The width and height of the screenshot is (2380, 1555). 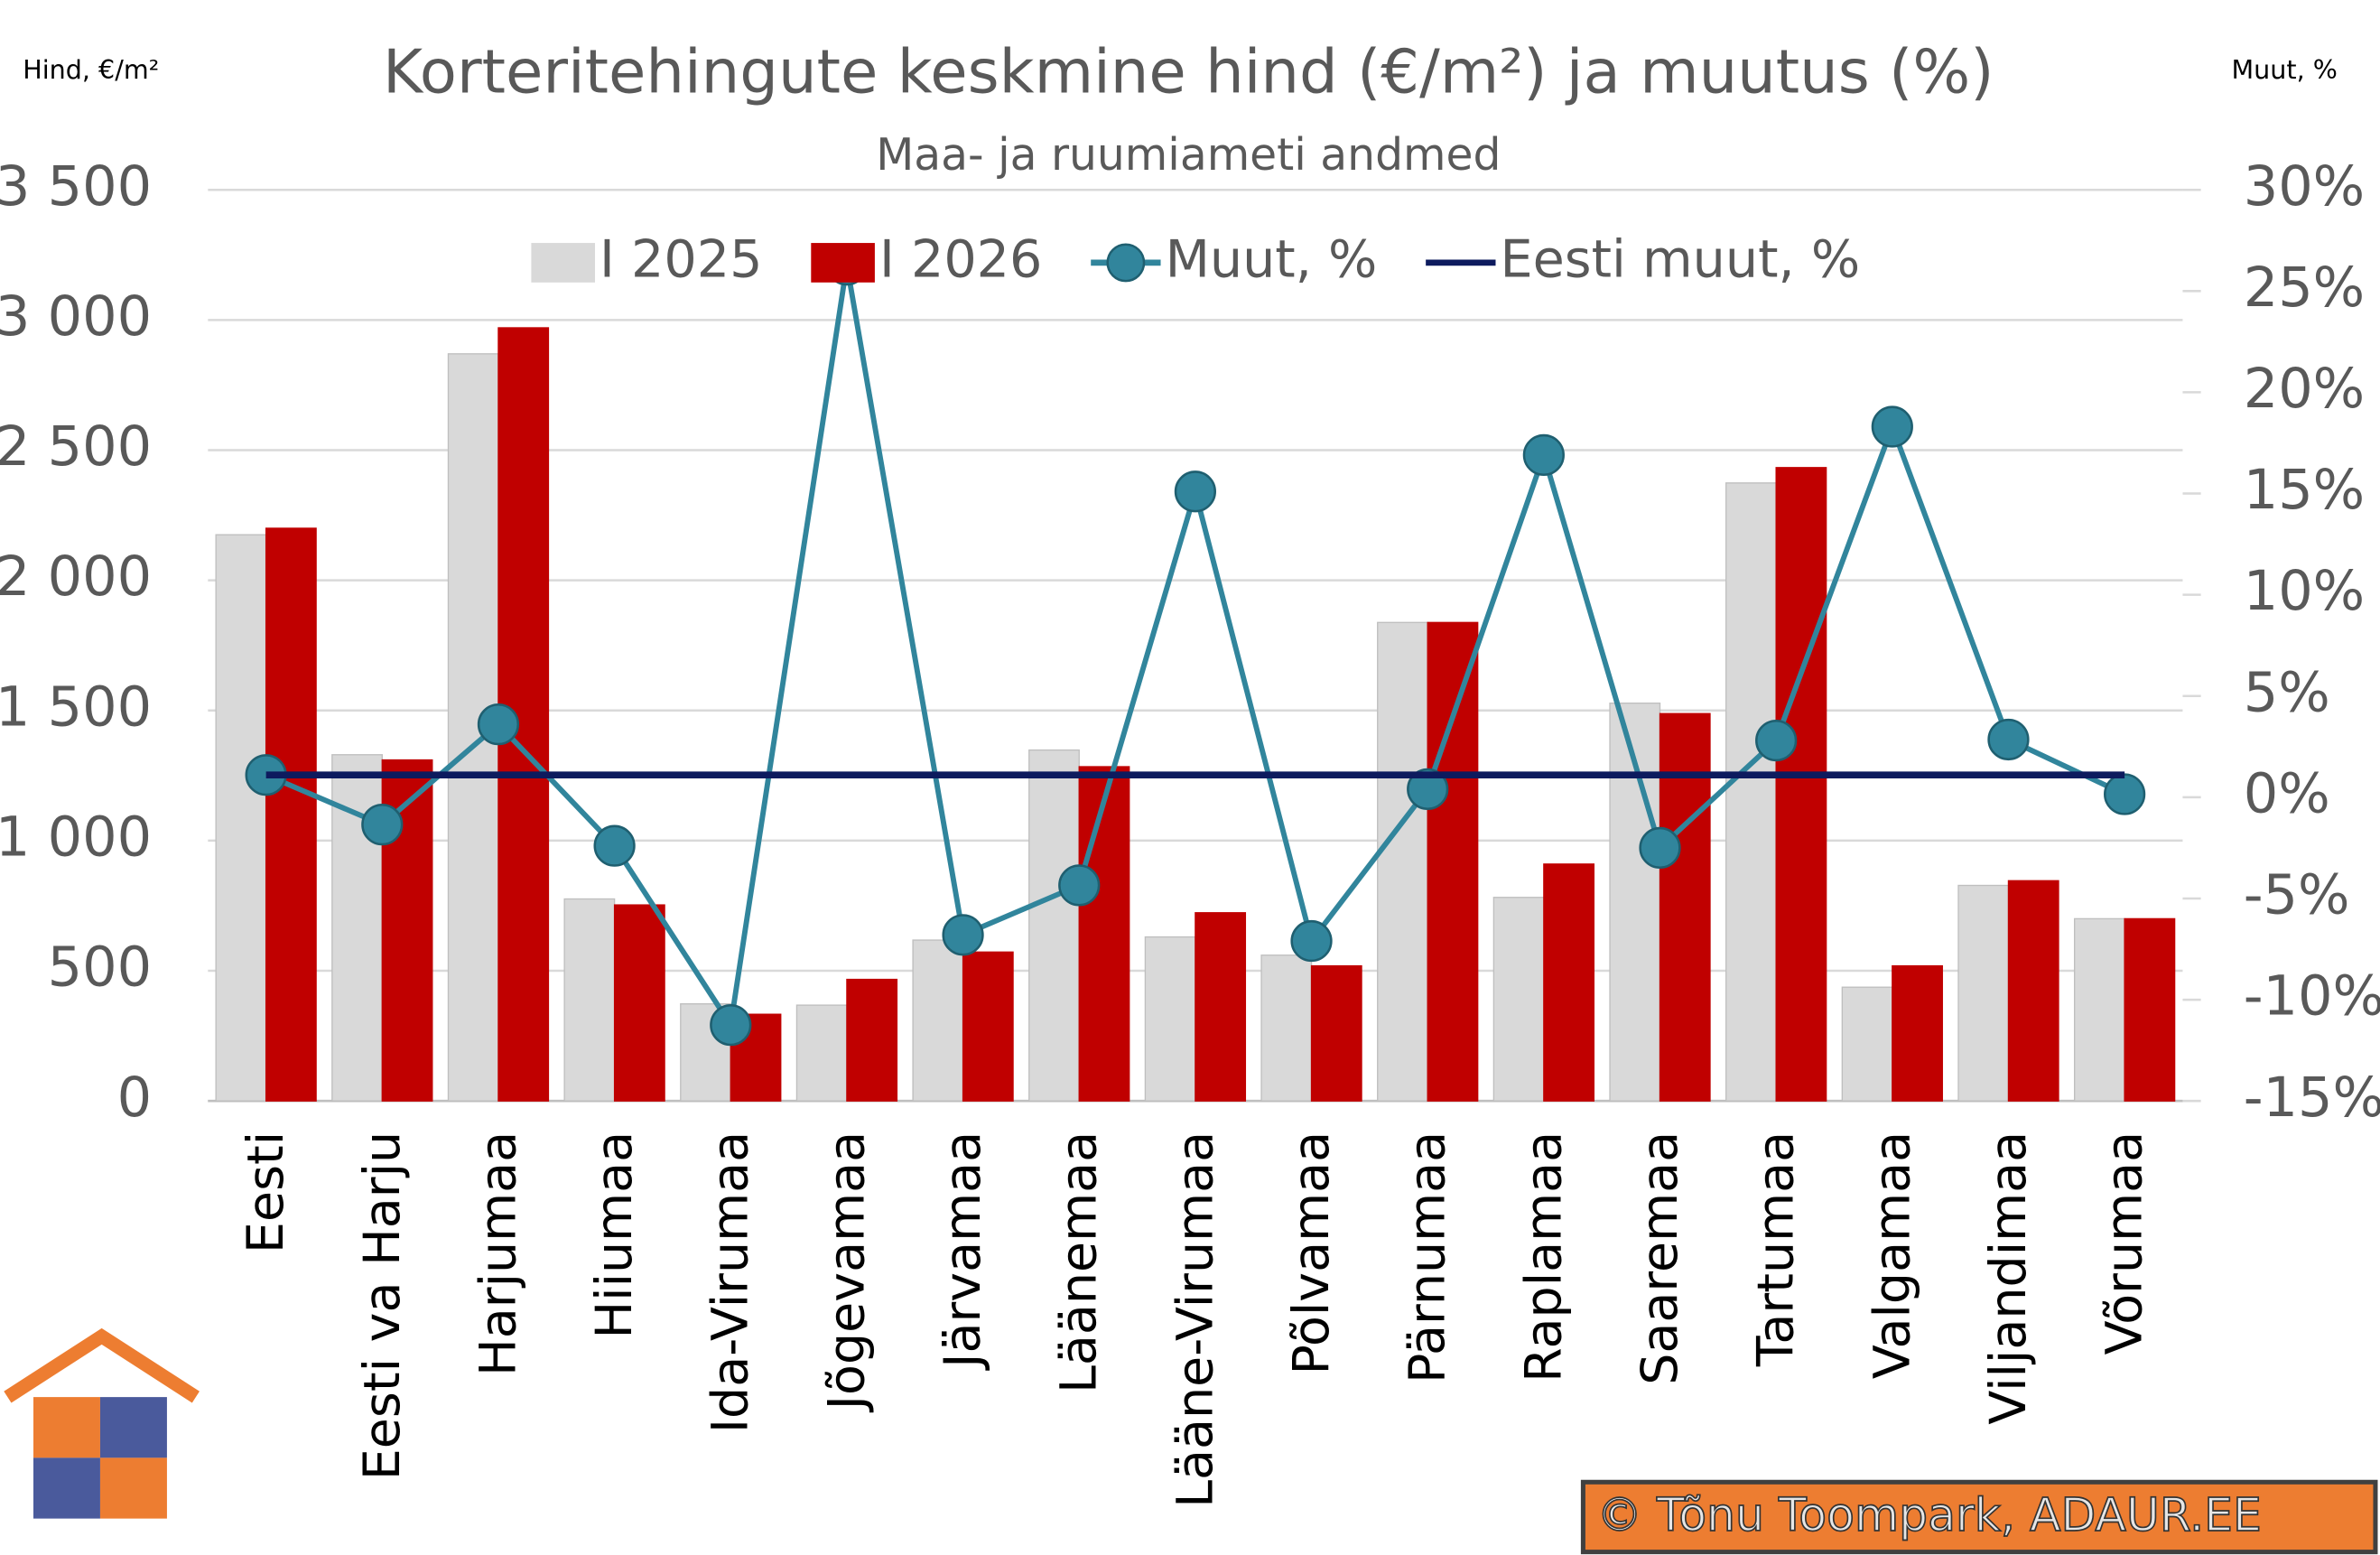 What do you see at coordinates (847, 1272) in the screenshot?
I see `x-tick-label: Jõgevamaa` at bounding box center [847, 1272].